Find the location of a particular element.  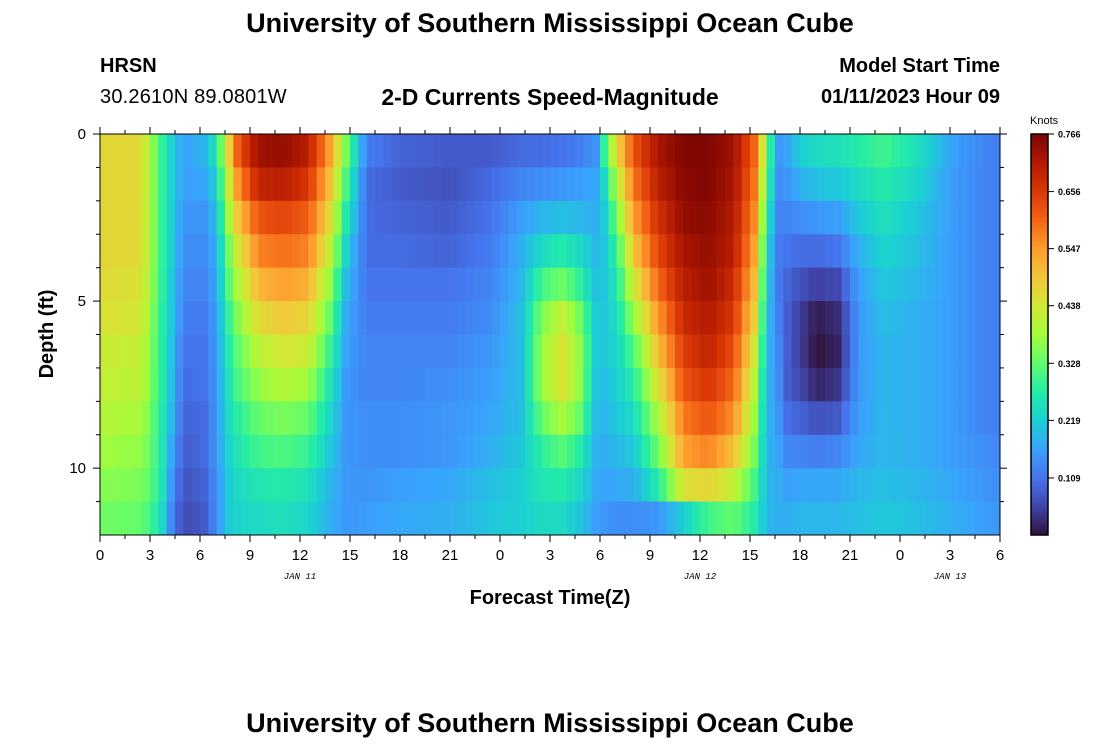

day-label: JAN 11 is located at coordinates (300, 577).